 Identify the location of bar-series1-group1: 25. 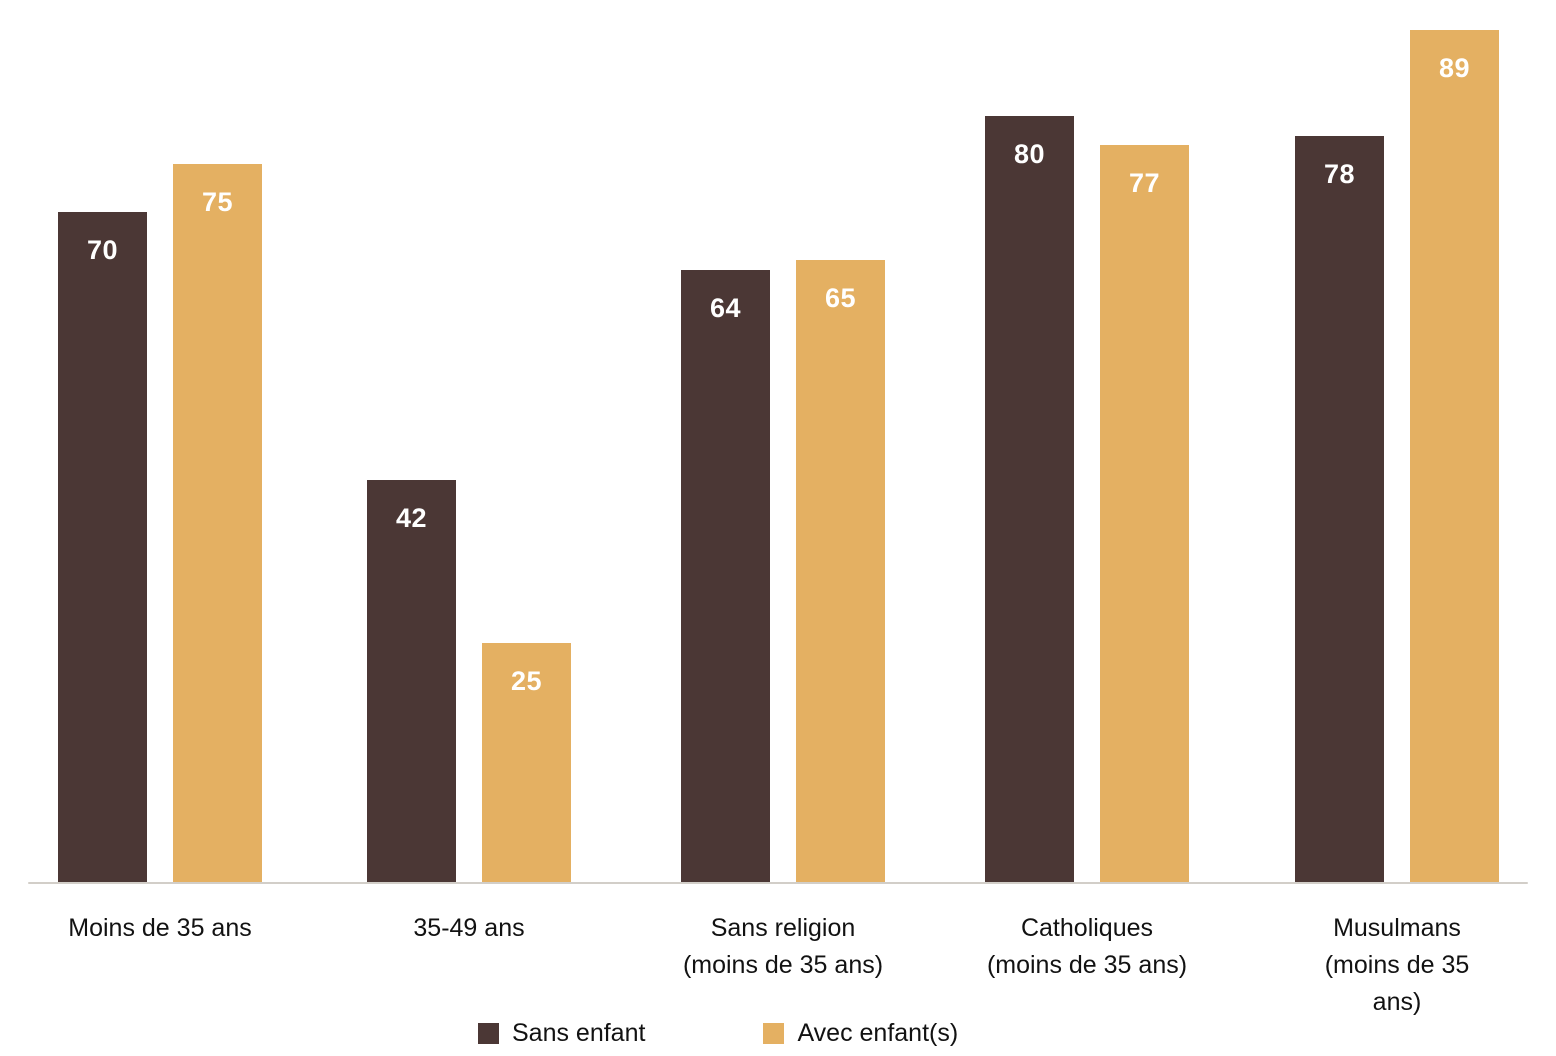
(526, 762).